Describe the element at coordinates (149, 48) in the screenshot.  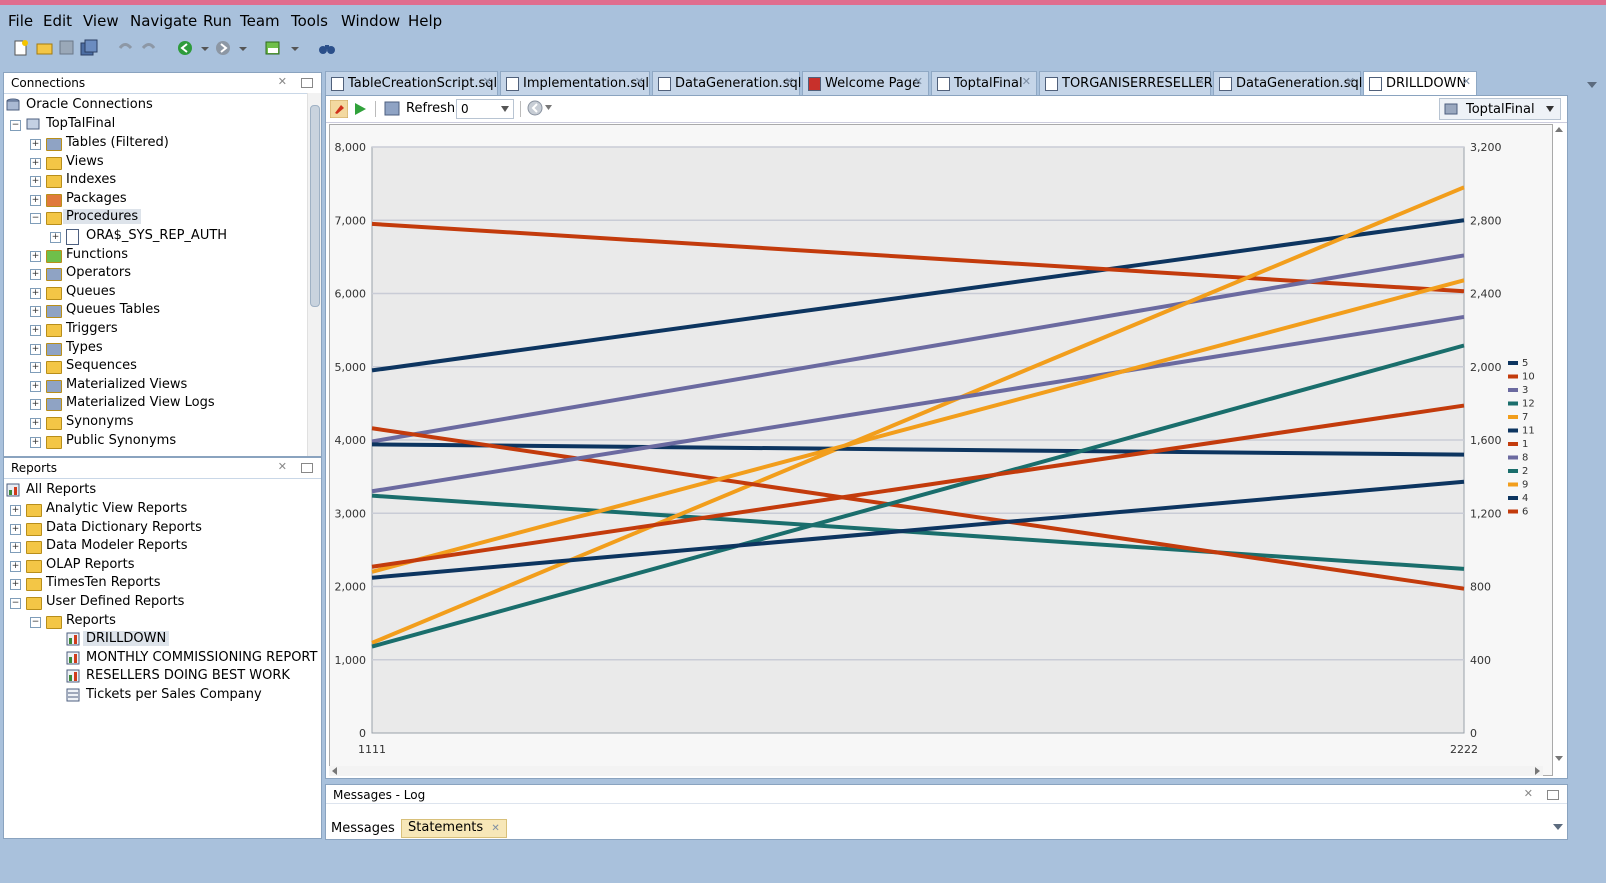
I see `redo-icon` at that location.